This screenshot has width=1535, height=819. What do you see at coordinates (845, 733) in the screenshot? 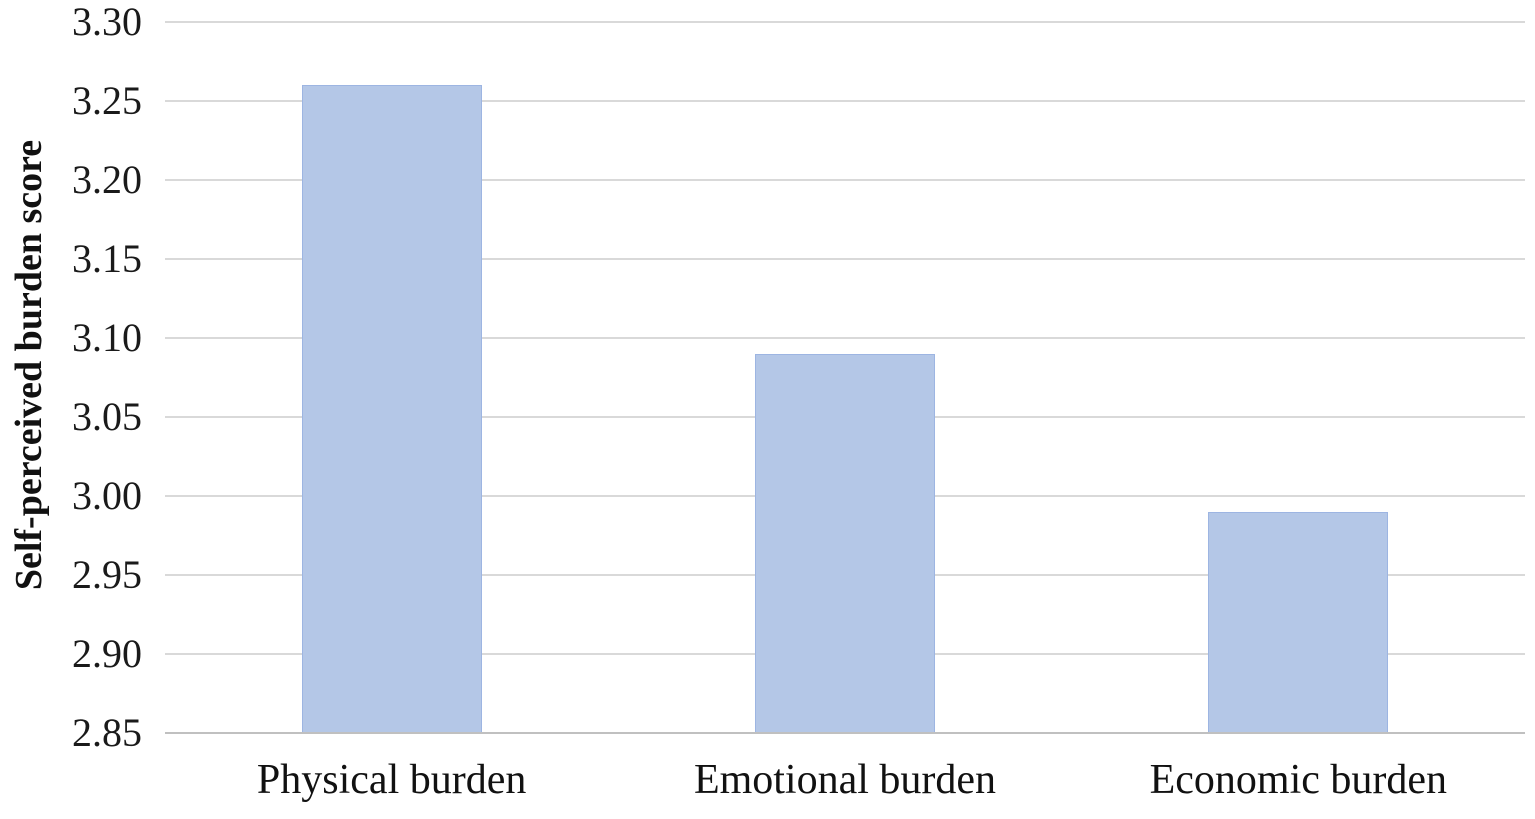
I see `x-axis-line` at bounding box center [845, 733].